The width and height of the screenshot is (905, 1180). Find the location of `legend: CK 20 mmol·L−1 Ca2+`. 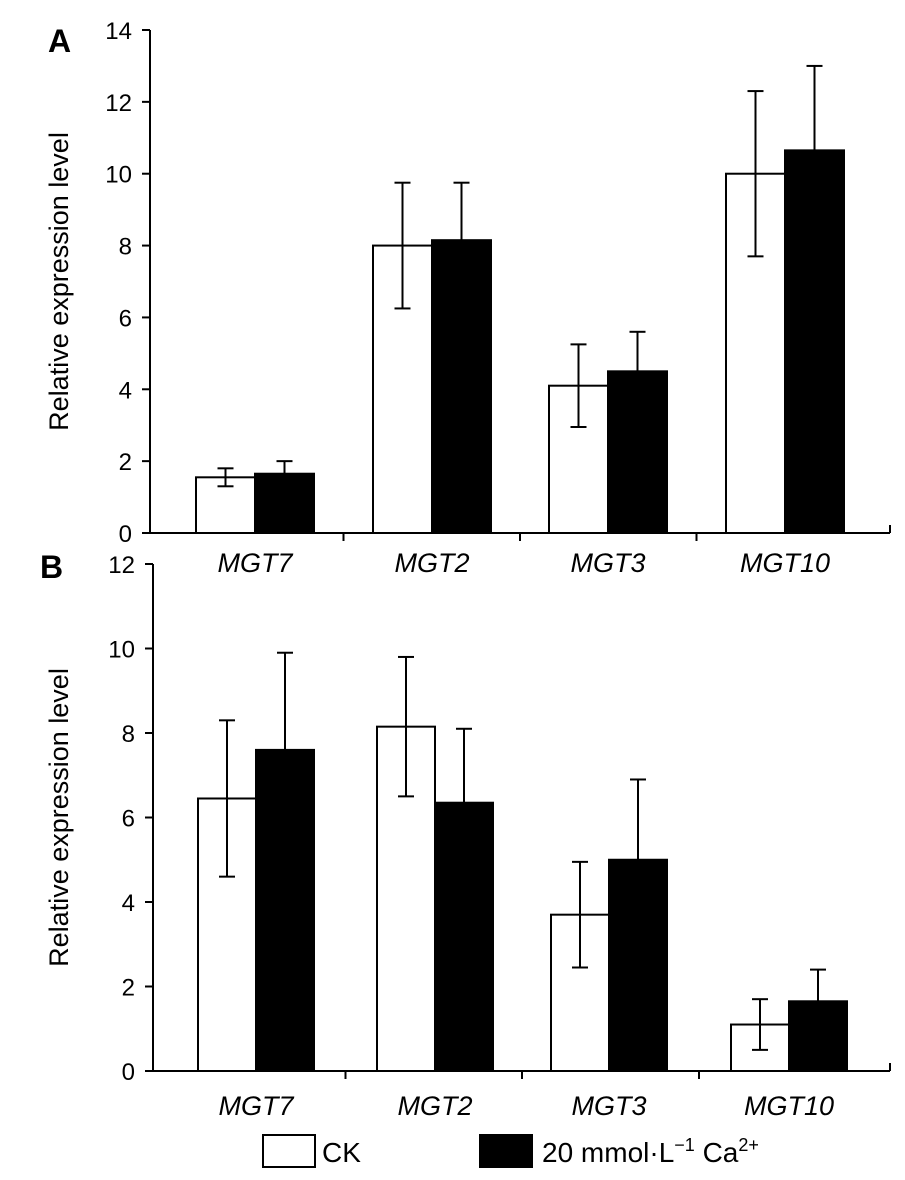

legend: CK 20 mmol·L−1 Ca2+ is located at coordinates (510, 1151).